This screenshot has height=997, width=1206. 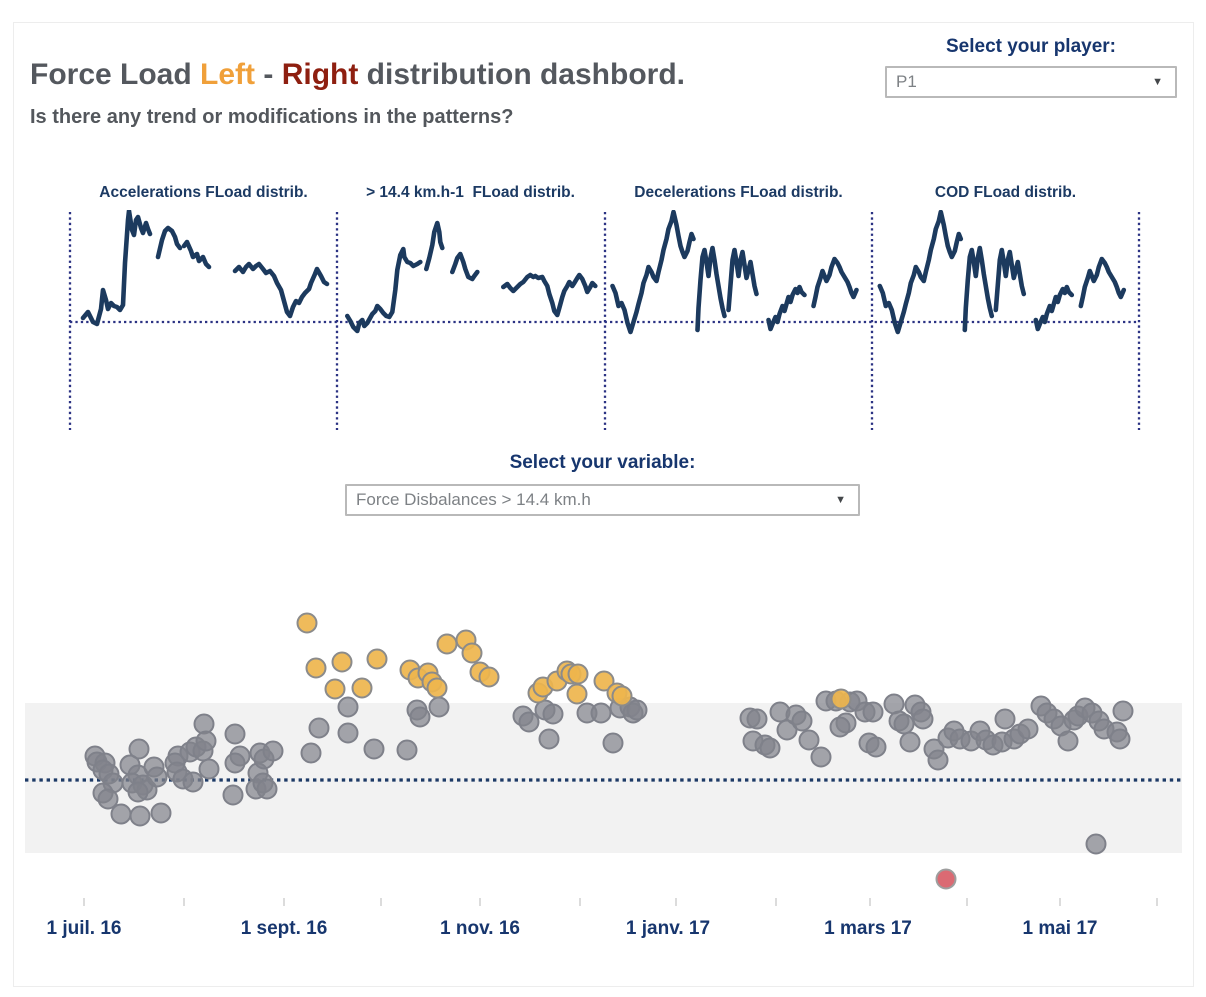 What do you see at coordinates (1060, 928) in the screenshot?
I see `x-axis-label: 1 mai 17` at bounding box center [1060, 928].